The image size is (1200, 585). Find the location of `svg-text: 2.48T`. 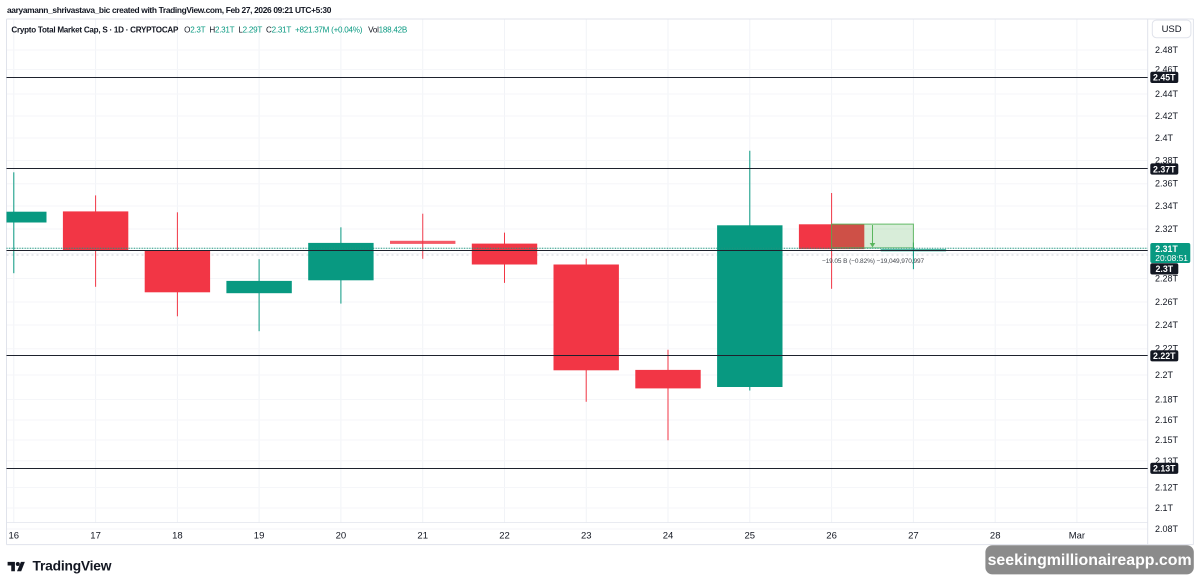

svg-text: 2.48T is located at coordinates (1167, 50).